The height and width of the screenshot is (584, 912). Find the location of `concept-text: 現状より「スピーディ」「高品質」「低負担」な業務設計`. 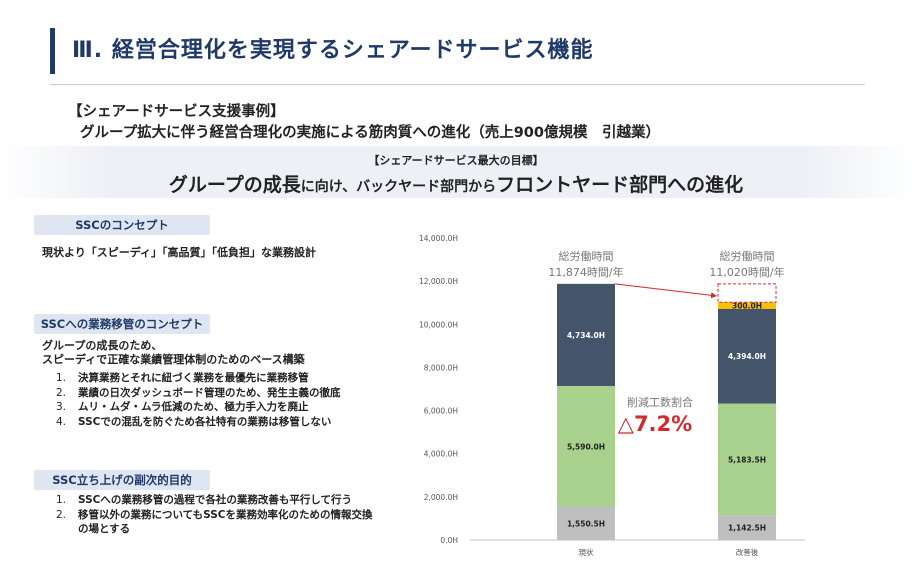

concept-text: 現状より「スピーディ」「高品質」「低負担」な業務設計 is located at coordinates (179, 252).